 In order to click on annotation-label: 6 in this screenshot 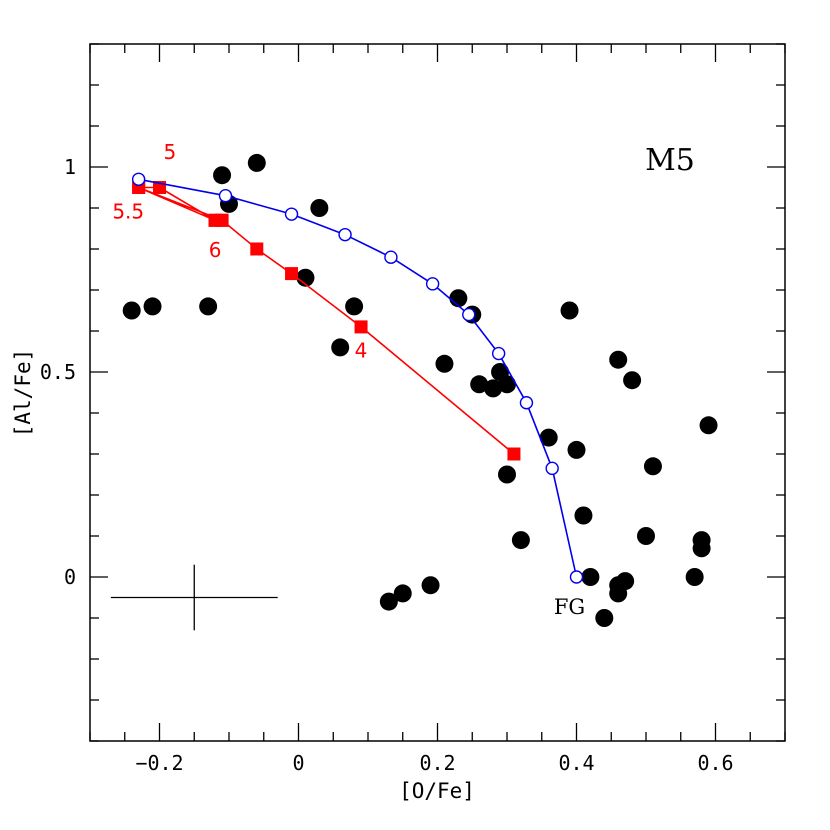, I will do `click(215, 250)`.